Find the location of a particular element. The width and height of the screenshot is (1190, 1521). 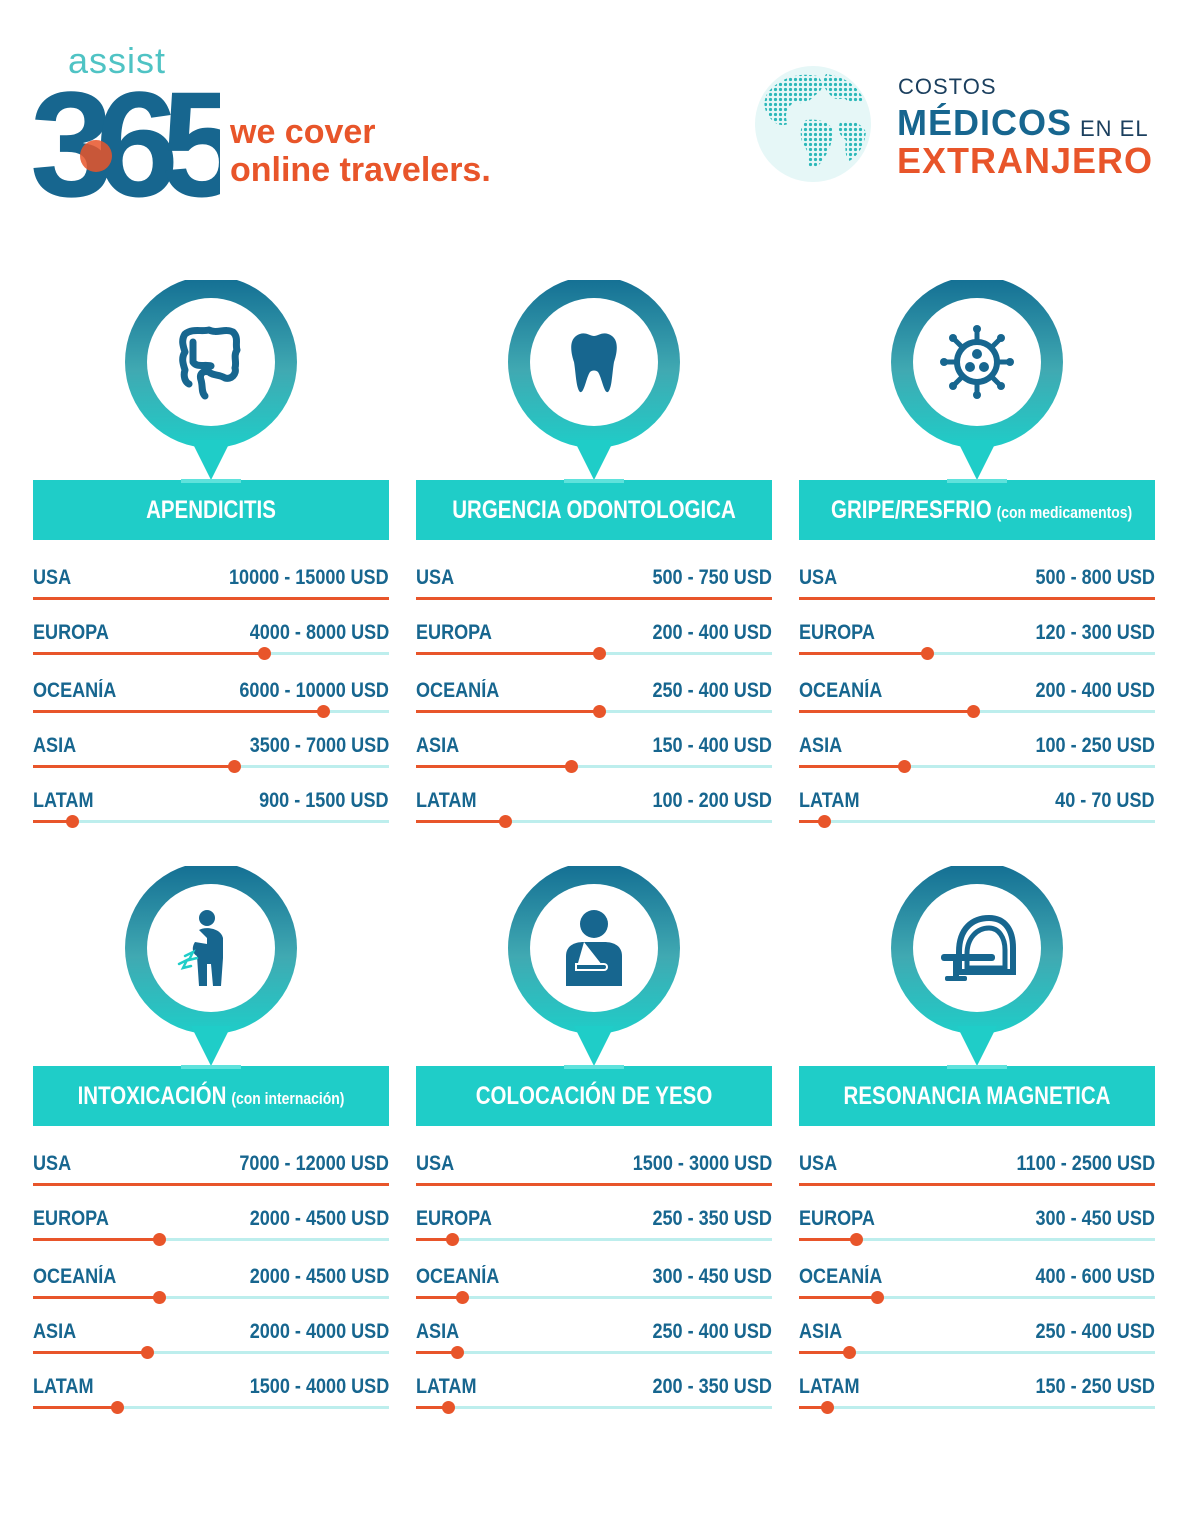

cost-row: OCEANÍA 2000 - 4500 USD is located at coordinates (211, 1292).